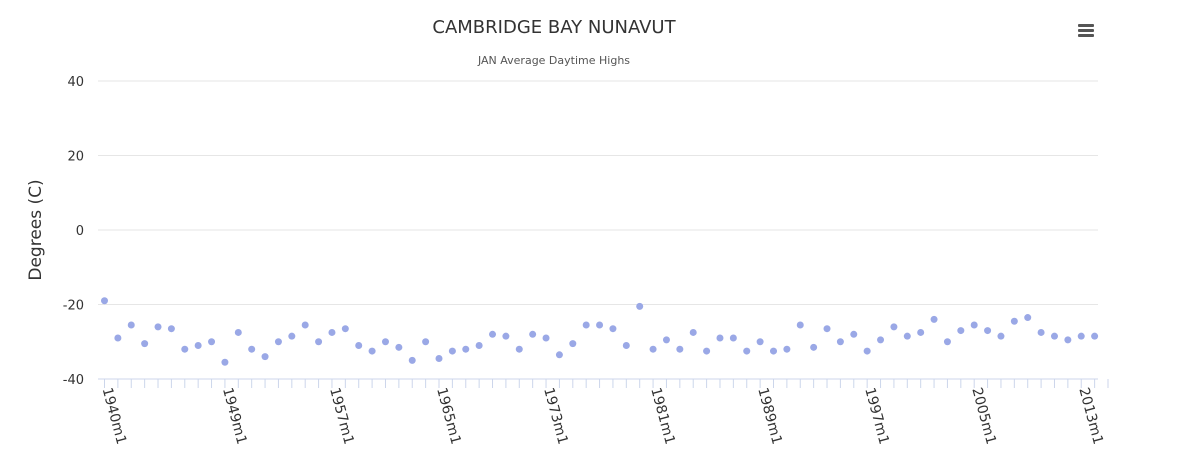  Describe the element at coordinates (73, 306) in the screenshot. I see `y-tick-label: -20` at that location.